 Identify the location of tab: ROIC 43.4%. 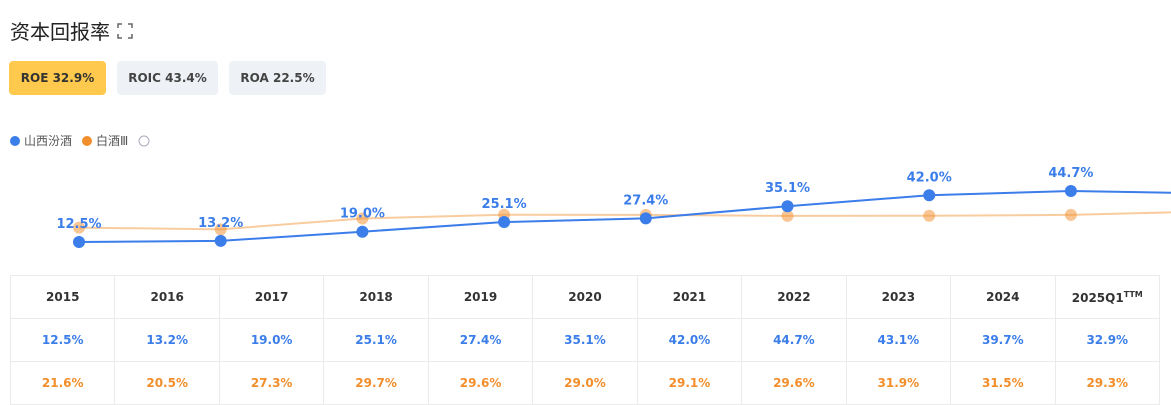
(167, 78).